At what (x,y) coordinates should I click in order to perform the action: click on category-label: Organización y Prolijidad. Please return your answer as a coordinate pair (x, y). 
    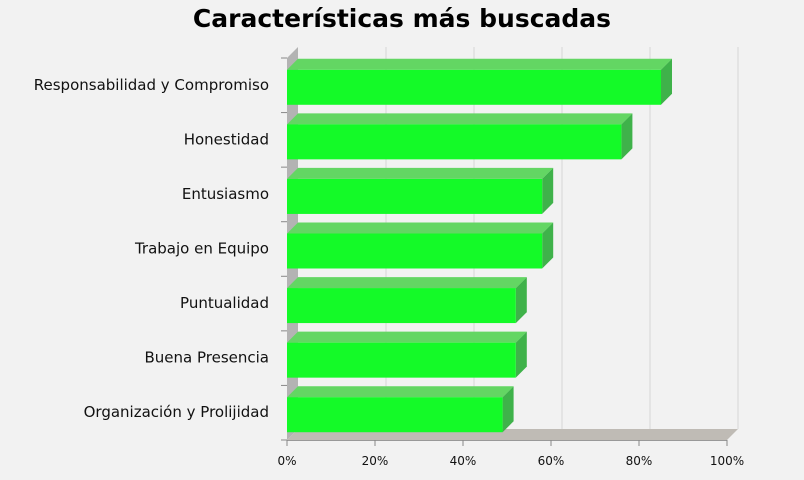
    Looking at the image, I should click on (176, 412).